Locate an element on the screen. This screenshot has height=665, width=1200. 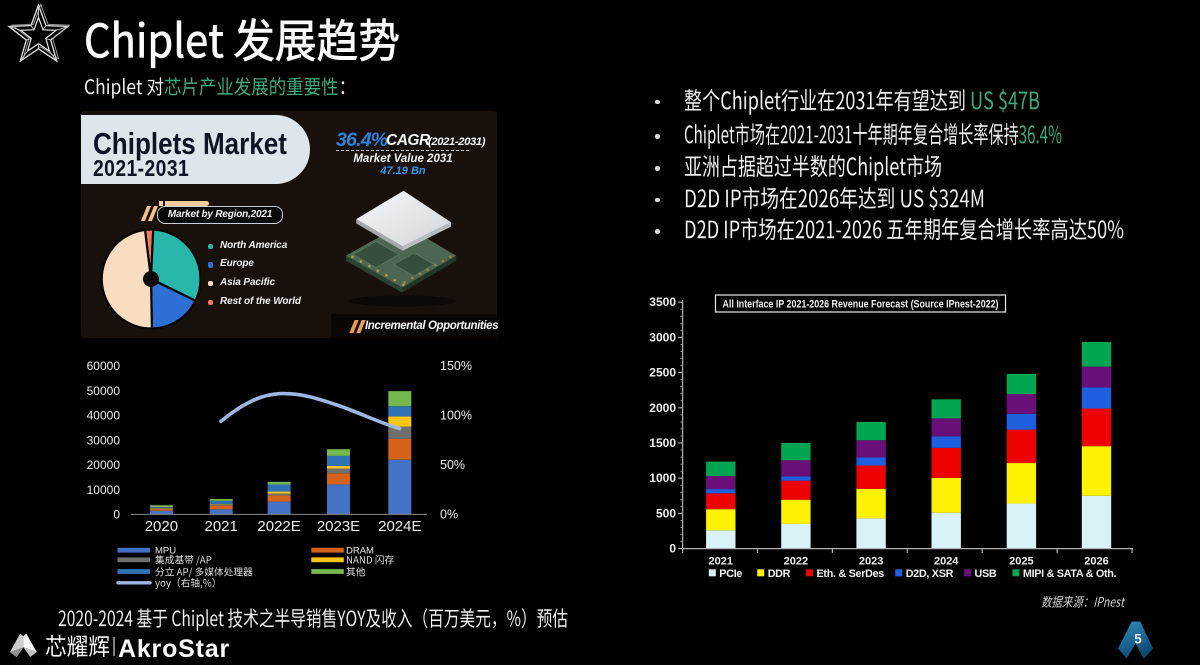
svg-text: MPU is located at coordinates (165, 551).